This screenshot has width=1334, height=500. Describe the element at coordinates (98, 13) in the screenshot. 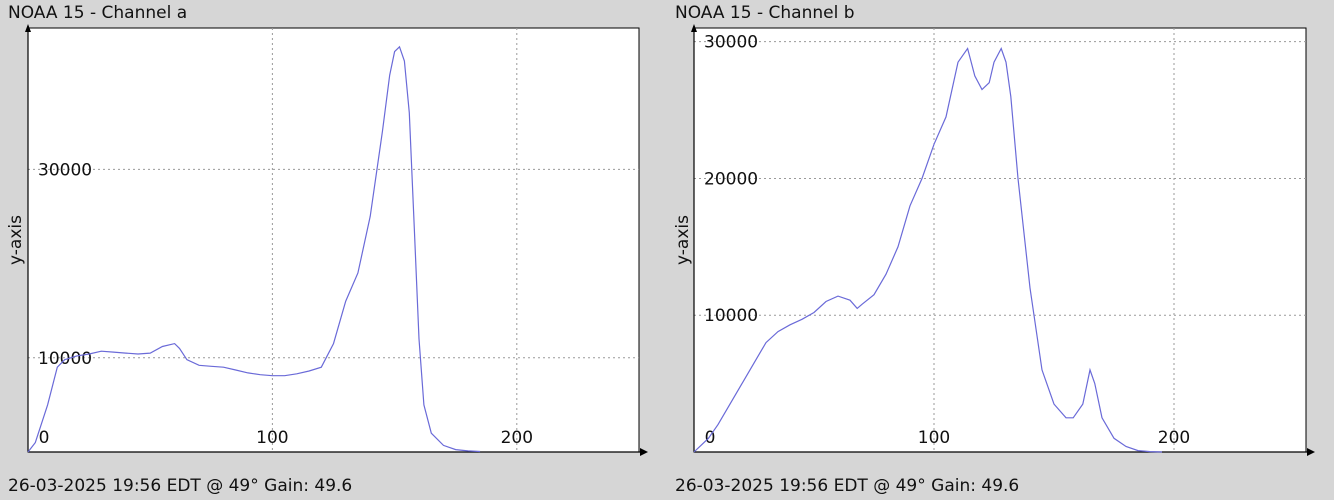

I see `chart-title: NOAA 15 - Channel a` at that location.